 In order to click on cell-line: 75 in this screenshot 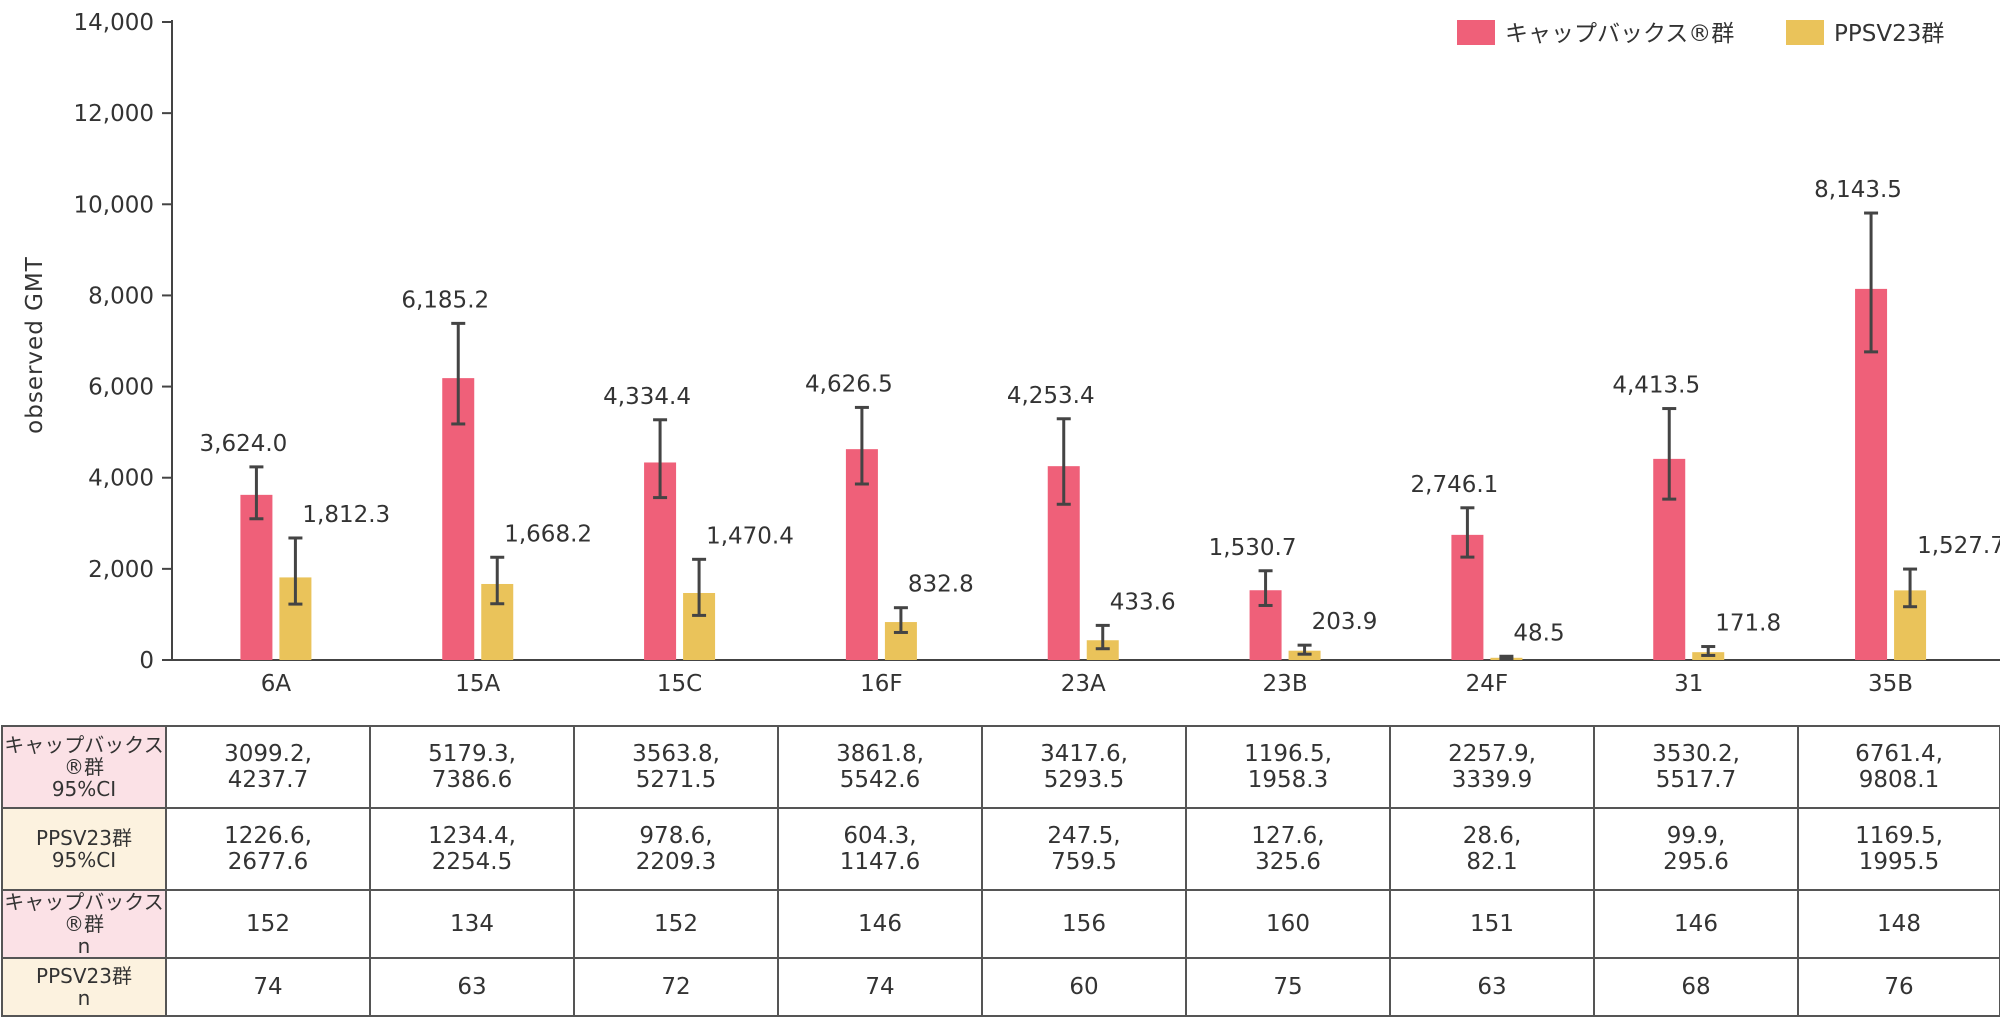, I will do `click(1288, 987)`.